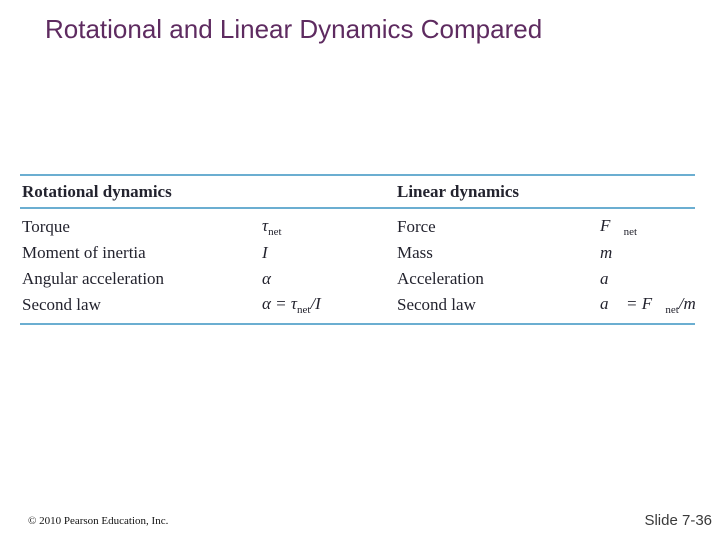  Describe the element at coordinates (415, 252) in the screenshot. I see `linear-quantity-label: Mass` at that location.